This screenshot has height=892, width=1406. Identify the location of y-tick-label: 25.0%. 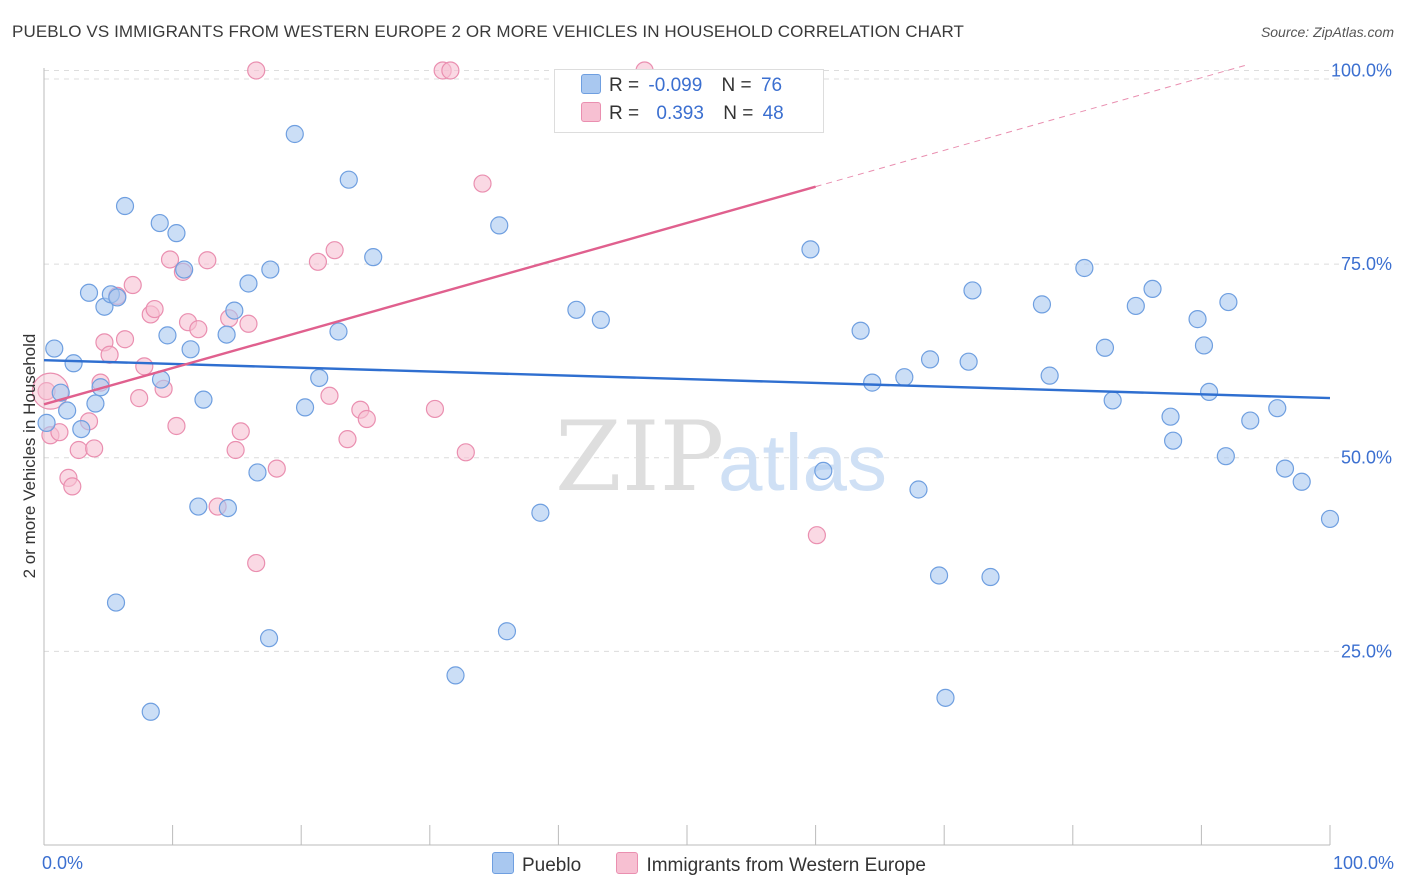
(1366, 651).